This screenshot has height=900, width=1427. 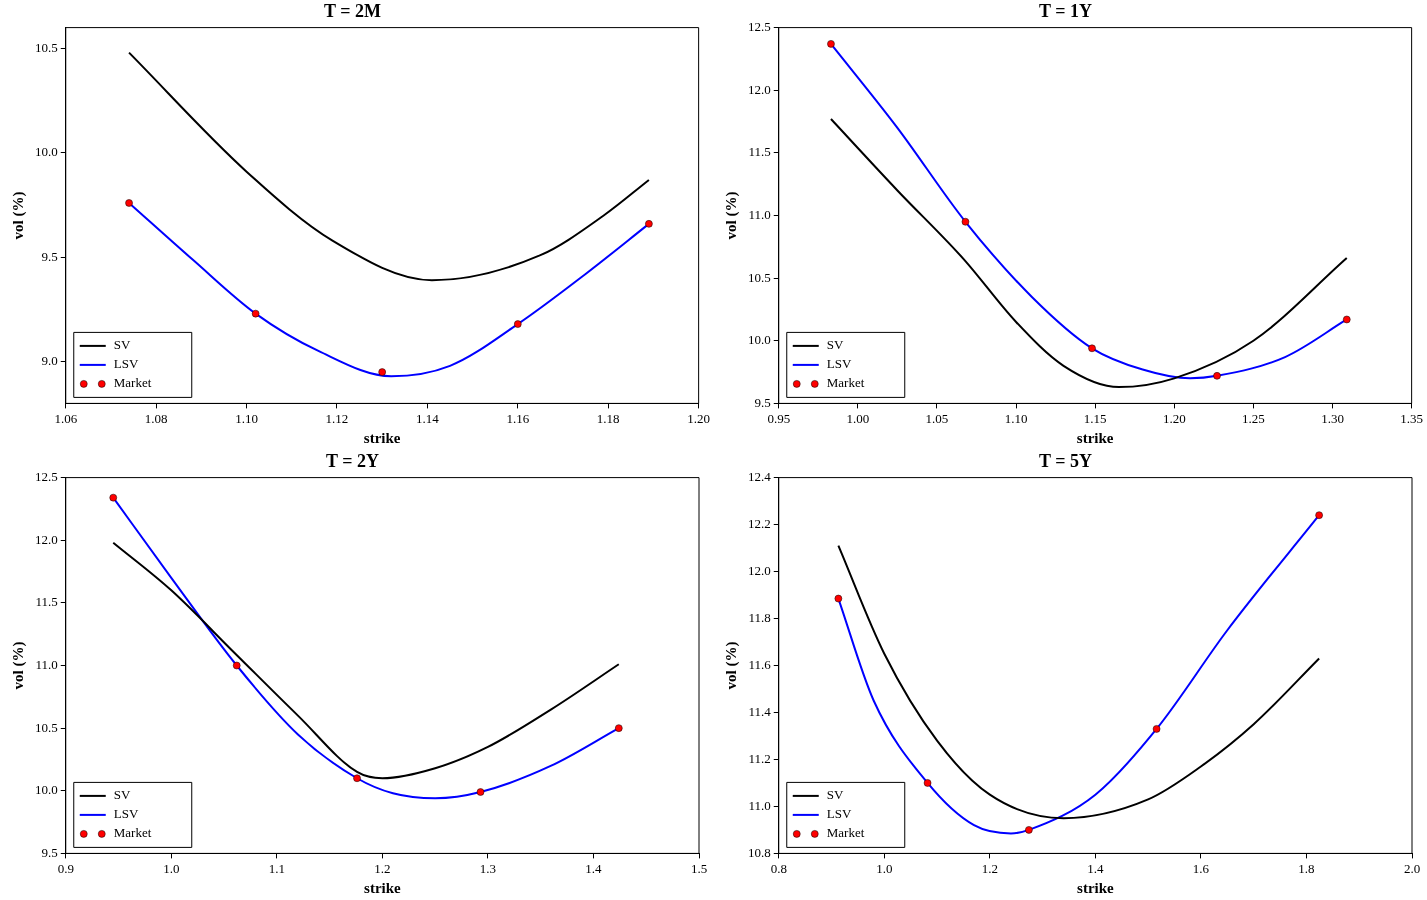 I want to click on x-tick-label: 1.14, so click(x=428, y=418).